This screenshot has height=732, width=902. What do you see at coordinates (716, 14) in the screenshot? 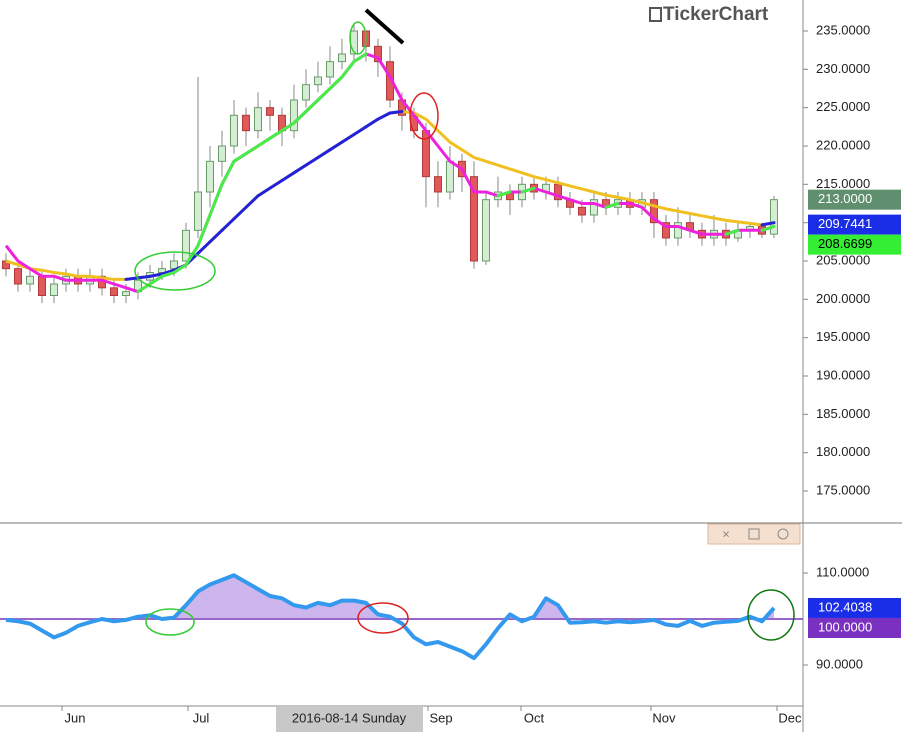
I see `logo: TickerChart` at bounding box center [716, 14].